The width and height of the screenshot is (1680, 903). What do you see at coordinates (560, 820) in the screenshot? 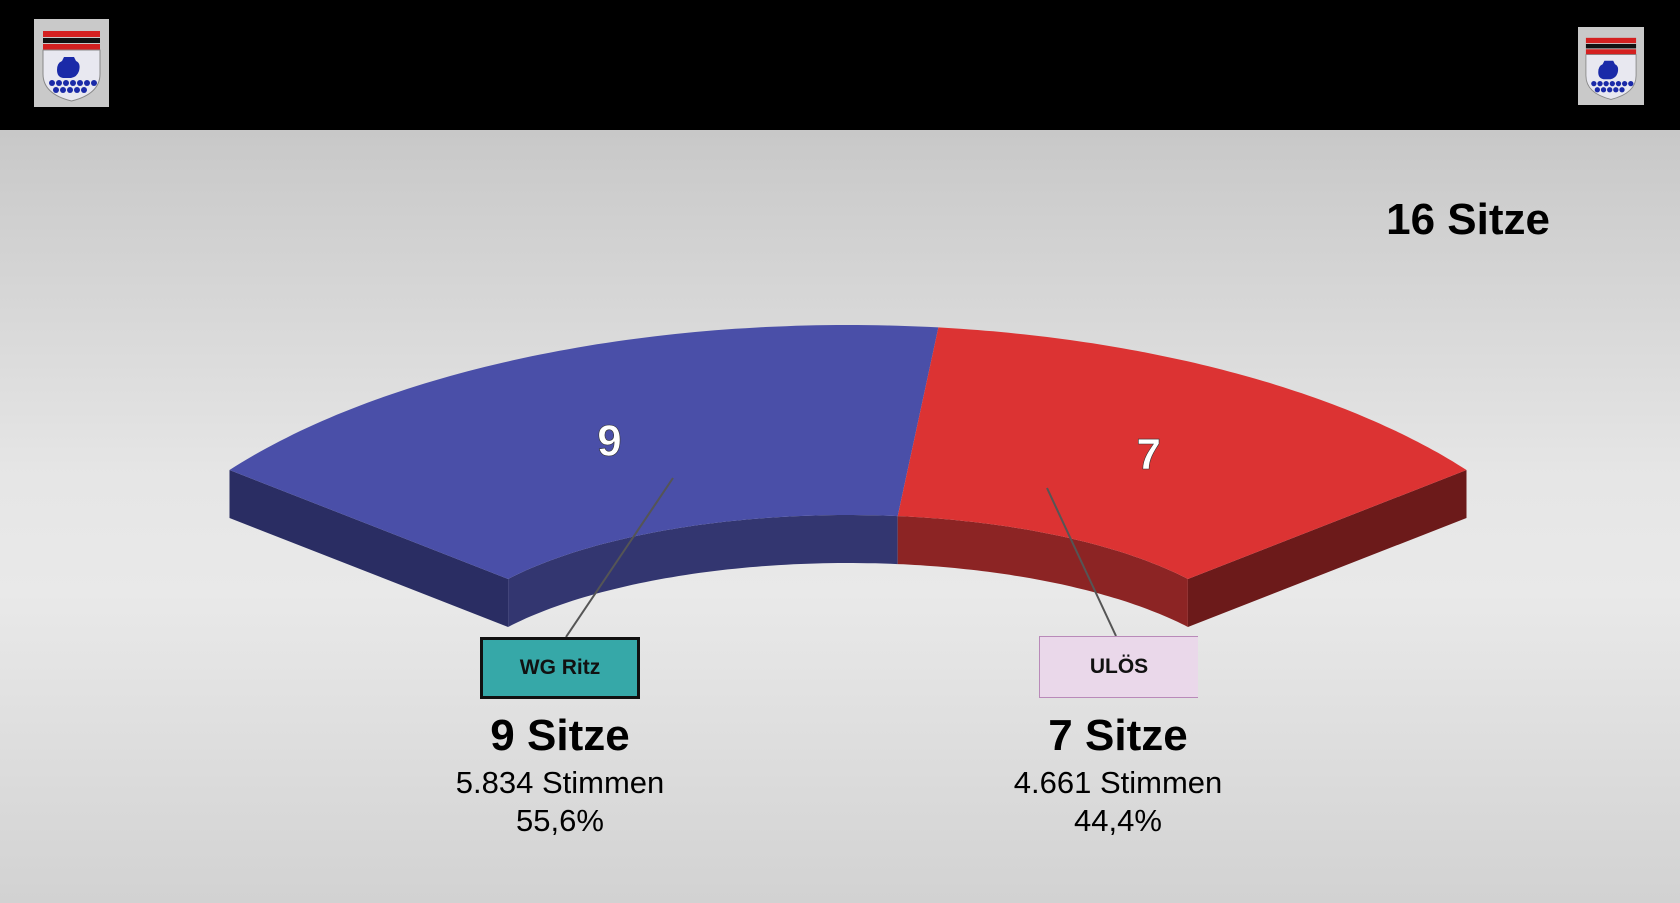
I see `vote-percentage: 55,6%` at bounding box center [560, 820].